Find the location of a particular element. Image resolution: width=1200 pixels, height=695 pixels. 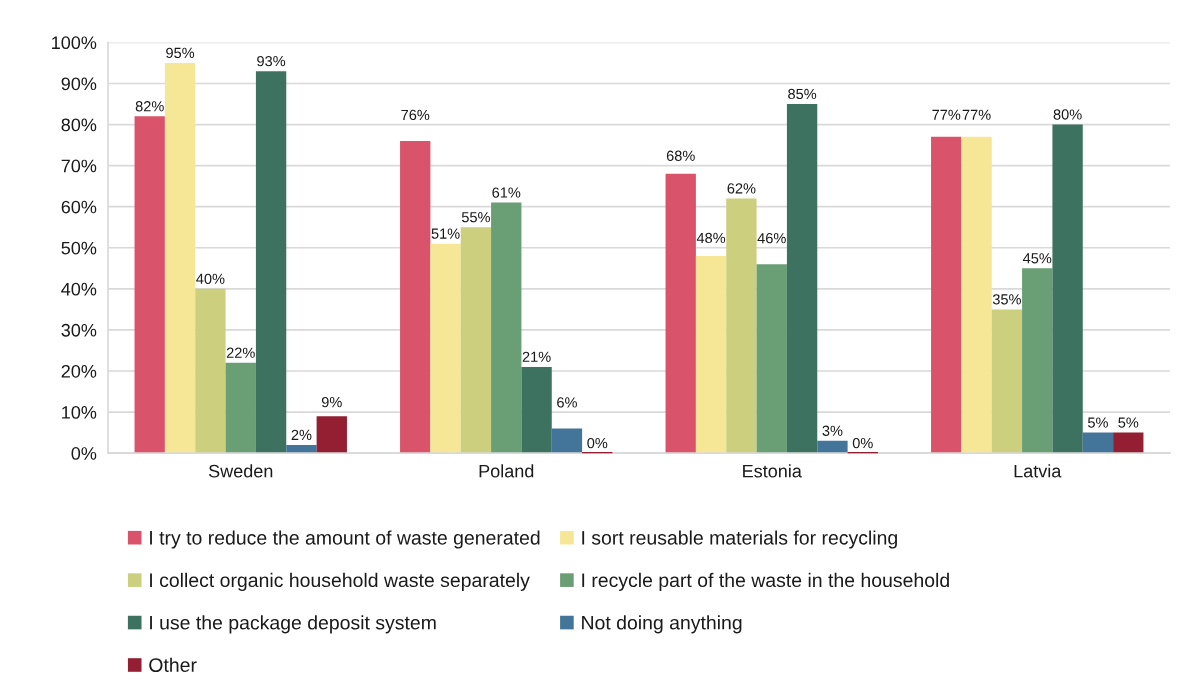

data-label: 6% is located at coordinates (567, 402).